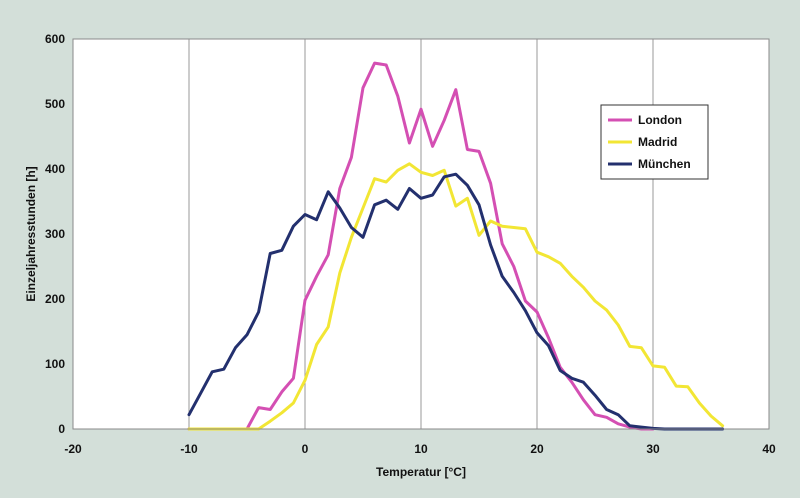  What do you see at coordinates (769, 449) in the screenshot?
I see `x-tick-label: 40` at bounding box center [769, 449].